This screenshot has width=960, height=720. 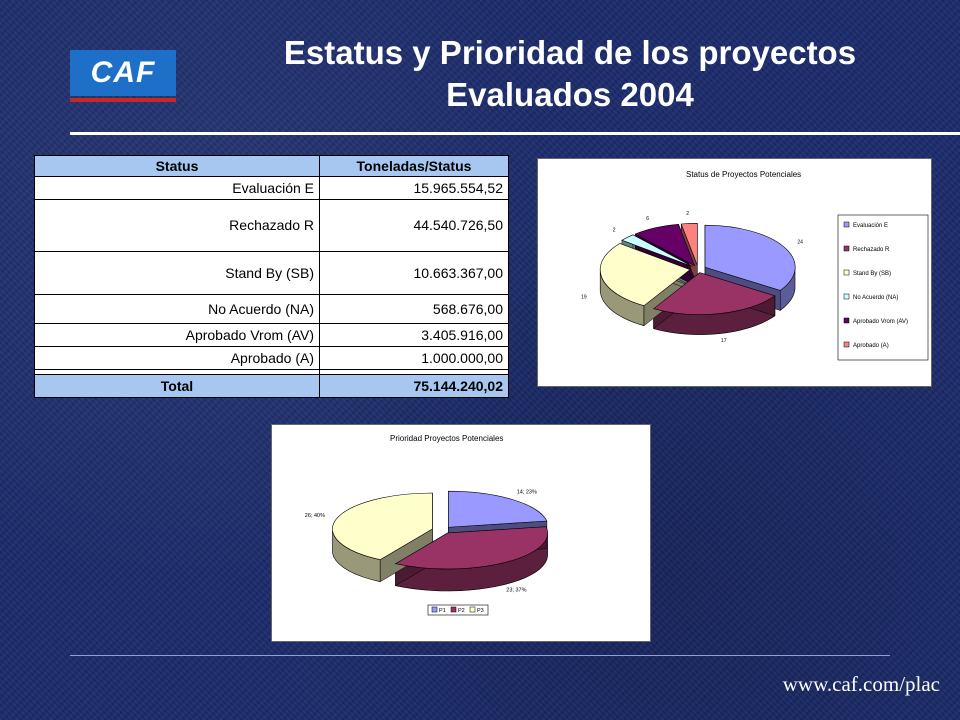 What do you see at coordinates (480, 655) in the screenshot?
I see `footer-divider` at bounding box center [480, 655].